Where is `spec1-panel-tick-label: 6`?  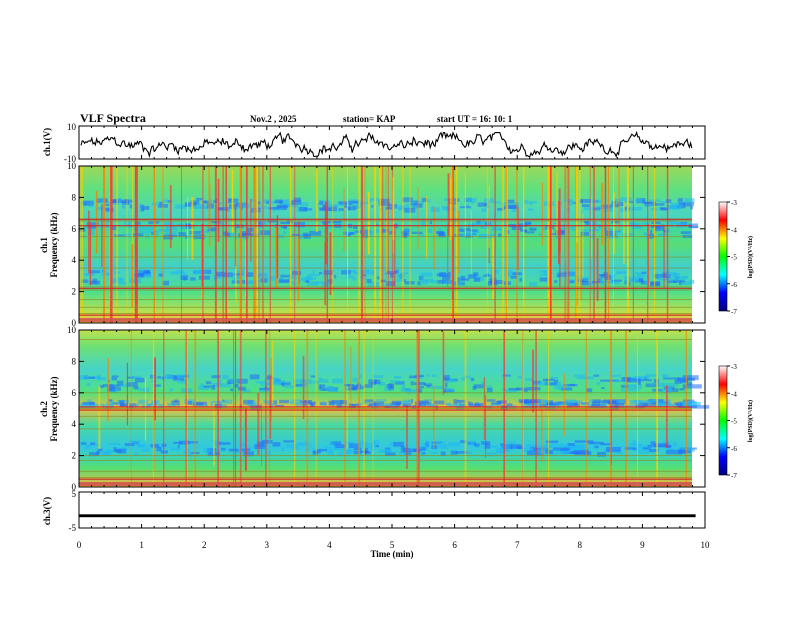 spec1-panel-tick-label: 6 is located at coordinates (74, 229).